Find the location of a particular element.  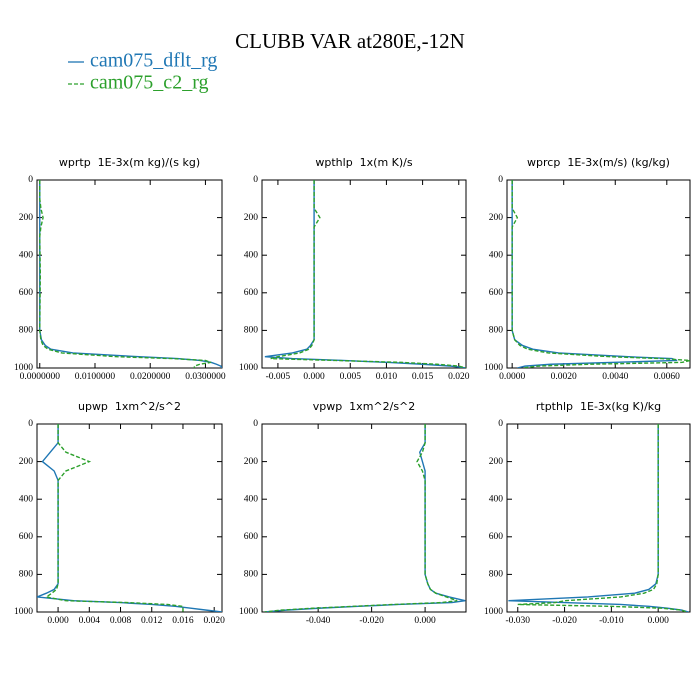

subplot-title: wpthlp 1x(m K)/s is located at coordinates (364, 162).